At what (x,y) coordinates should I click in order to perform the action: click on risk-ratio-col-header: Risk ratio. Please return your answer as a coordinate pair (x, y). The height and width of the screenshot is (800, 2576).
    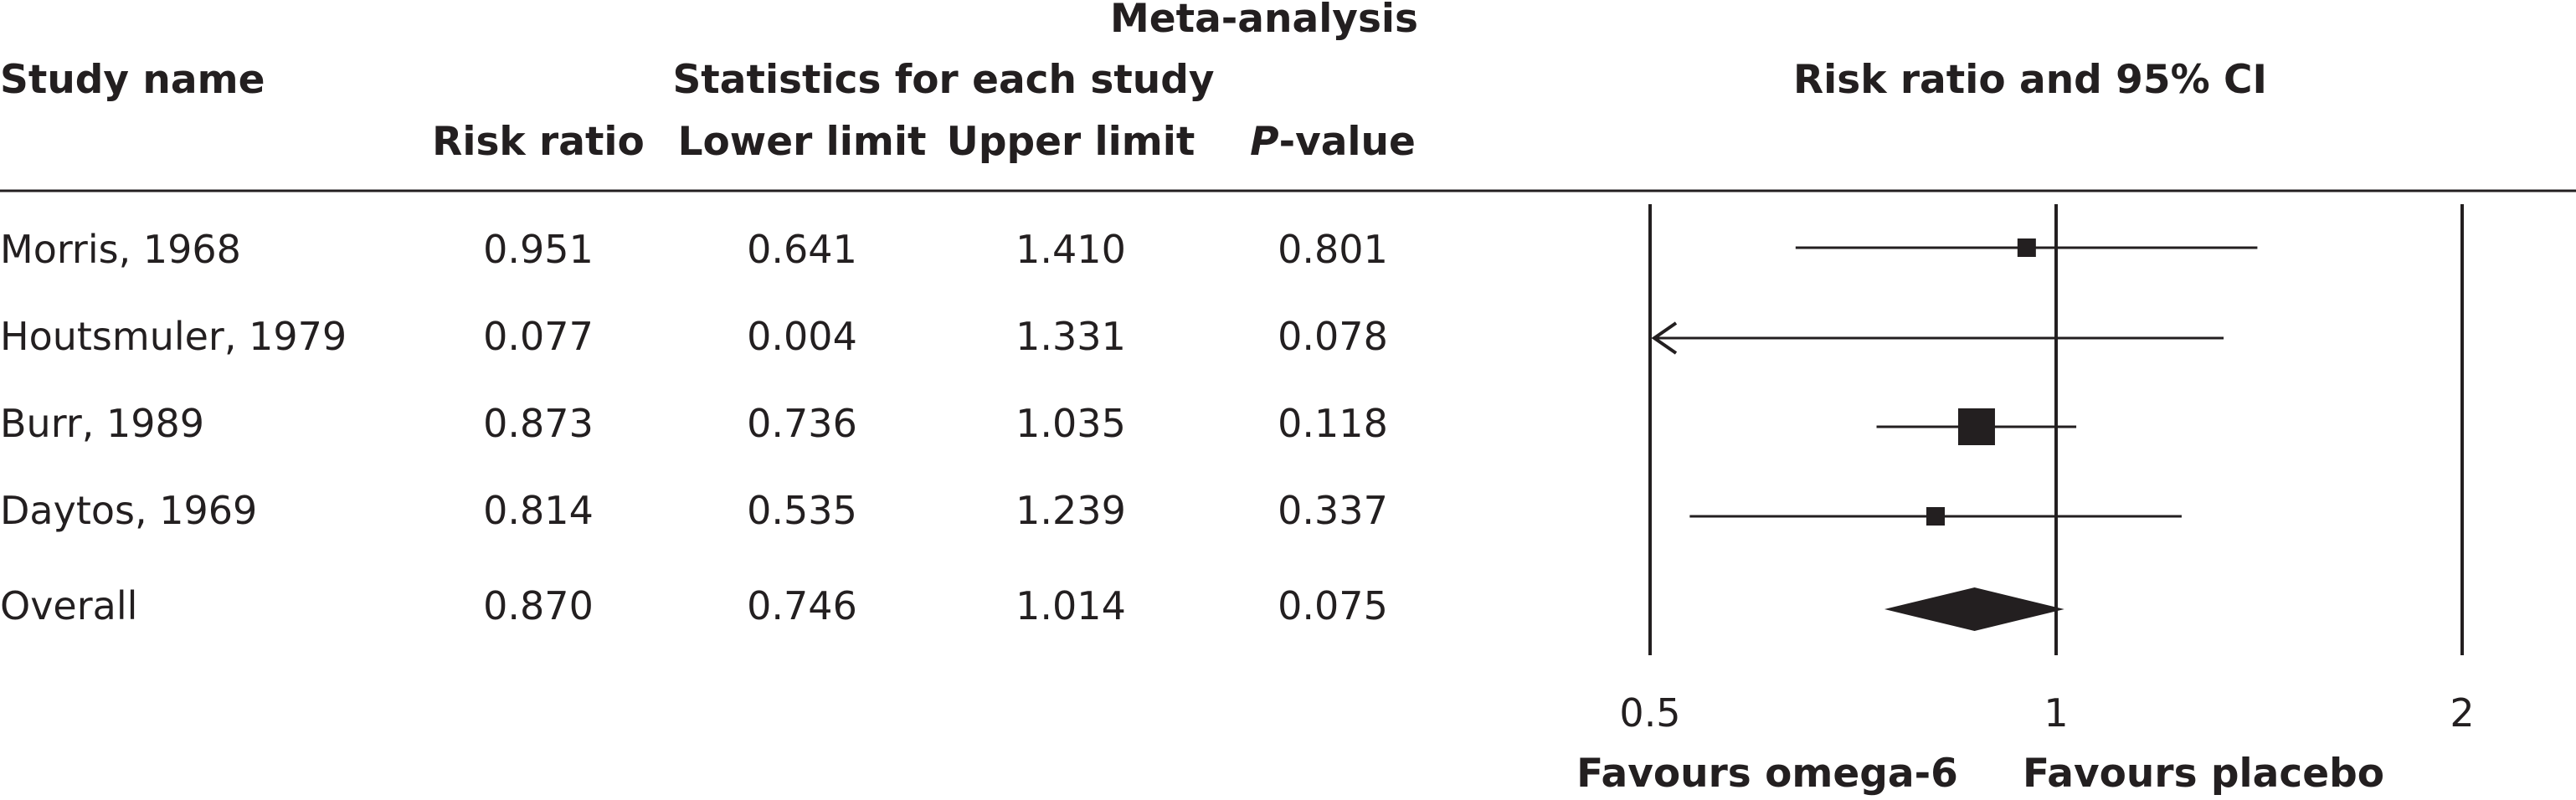
    Looking at the image, I should click on (539, 142).